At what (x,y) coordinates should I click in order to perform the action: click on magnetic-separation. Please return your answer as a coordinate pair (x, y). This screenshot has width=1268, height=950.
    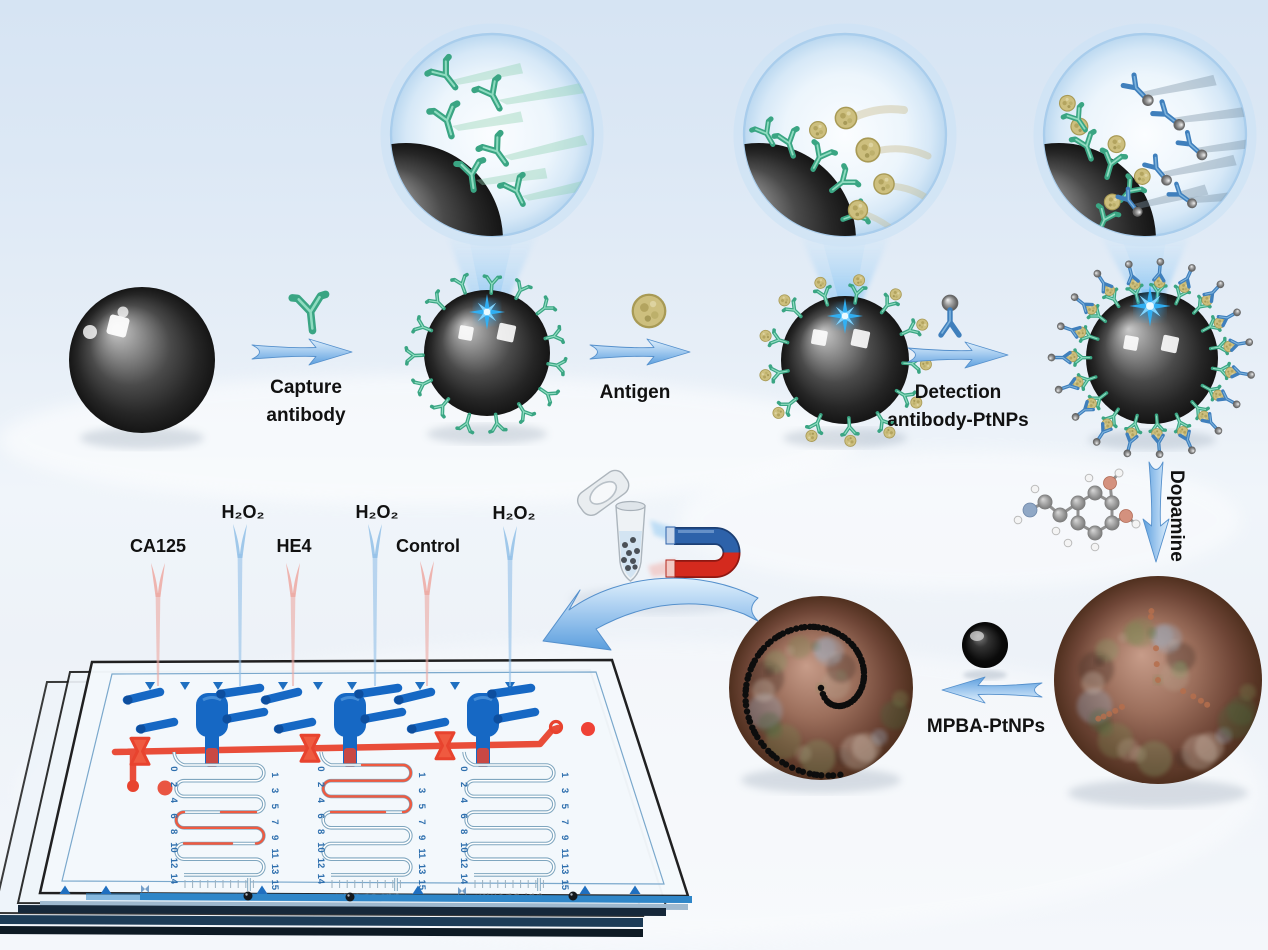
    Looking at the image, I should click on (650, 560).